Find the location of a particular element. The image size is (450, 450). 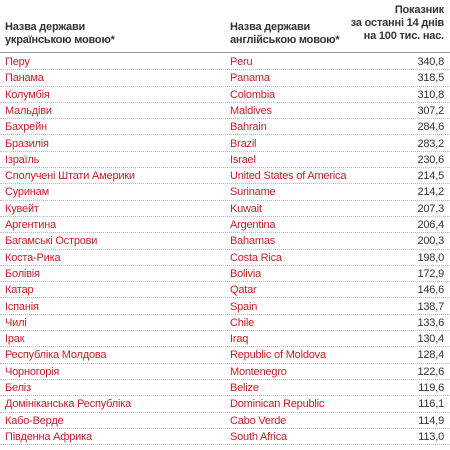

country-cell: Панама is located at coordinates (24, 78).